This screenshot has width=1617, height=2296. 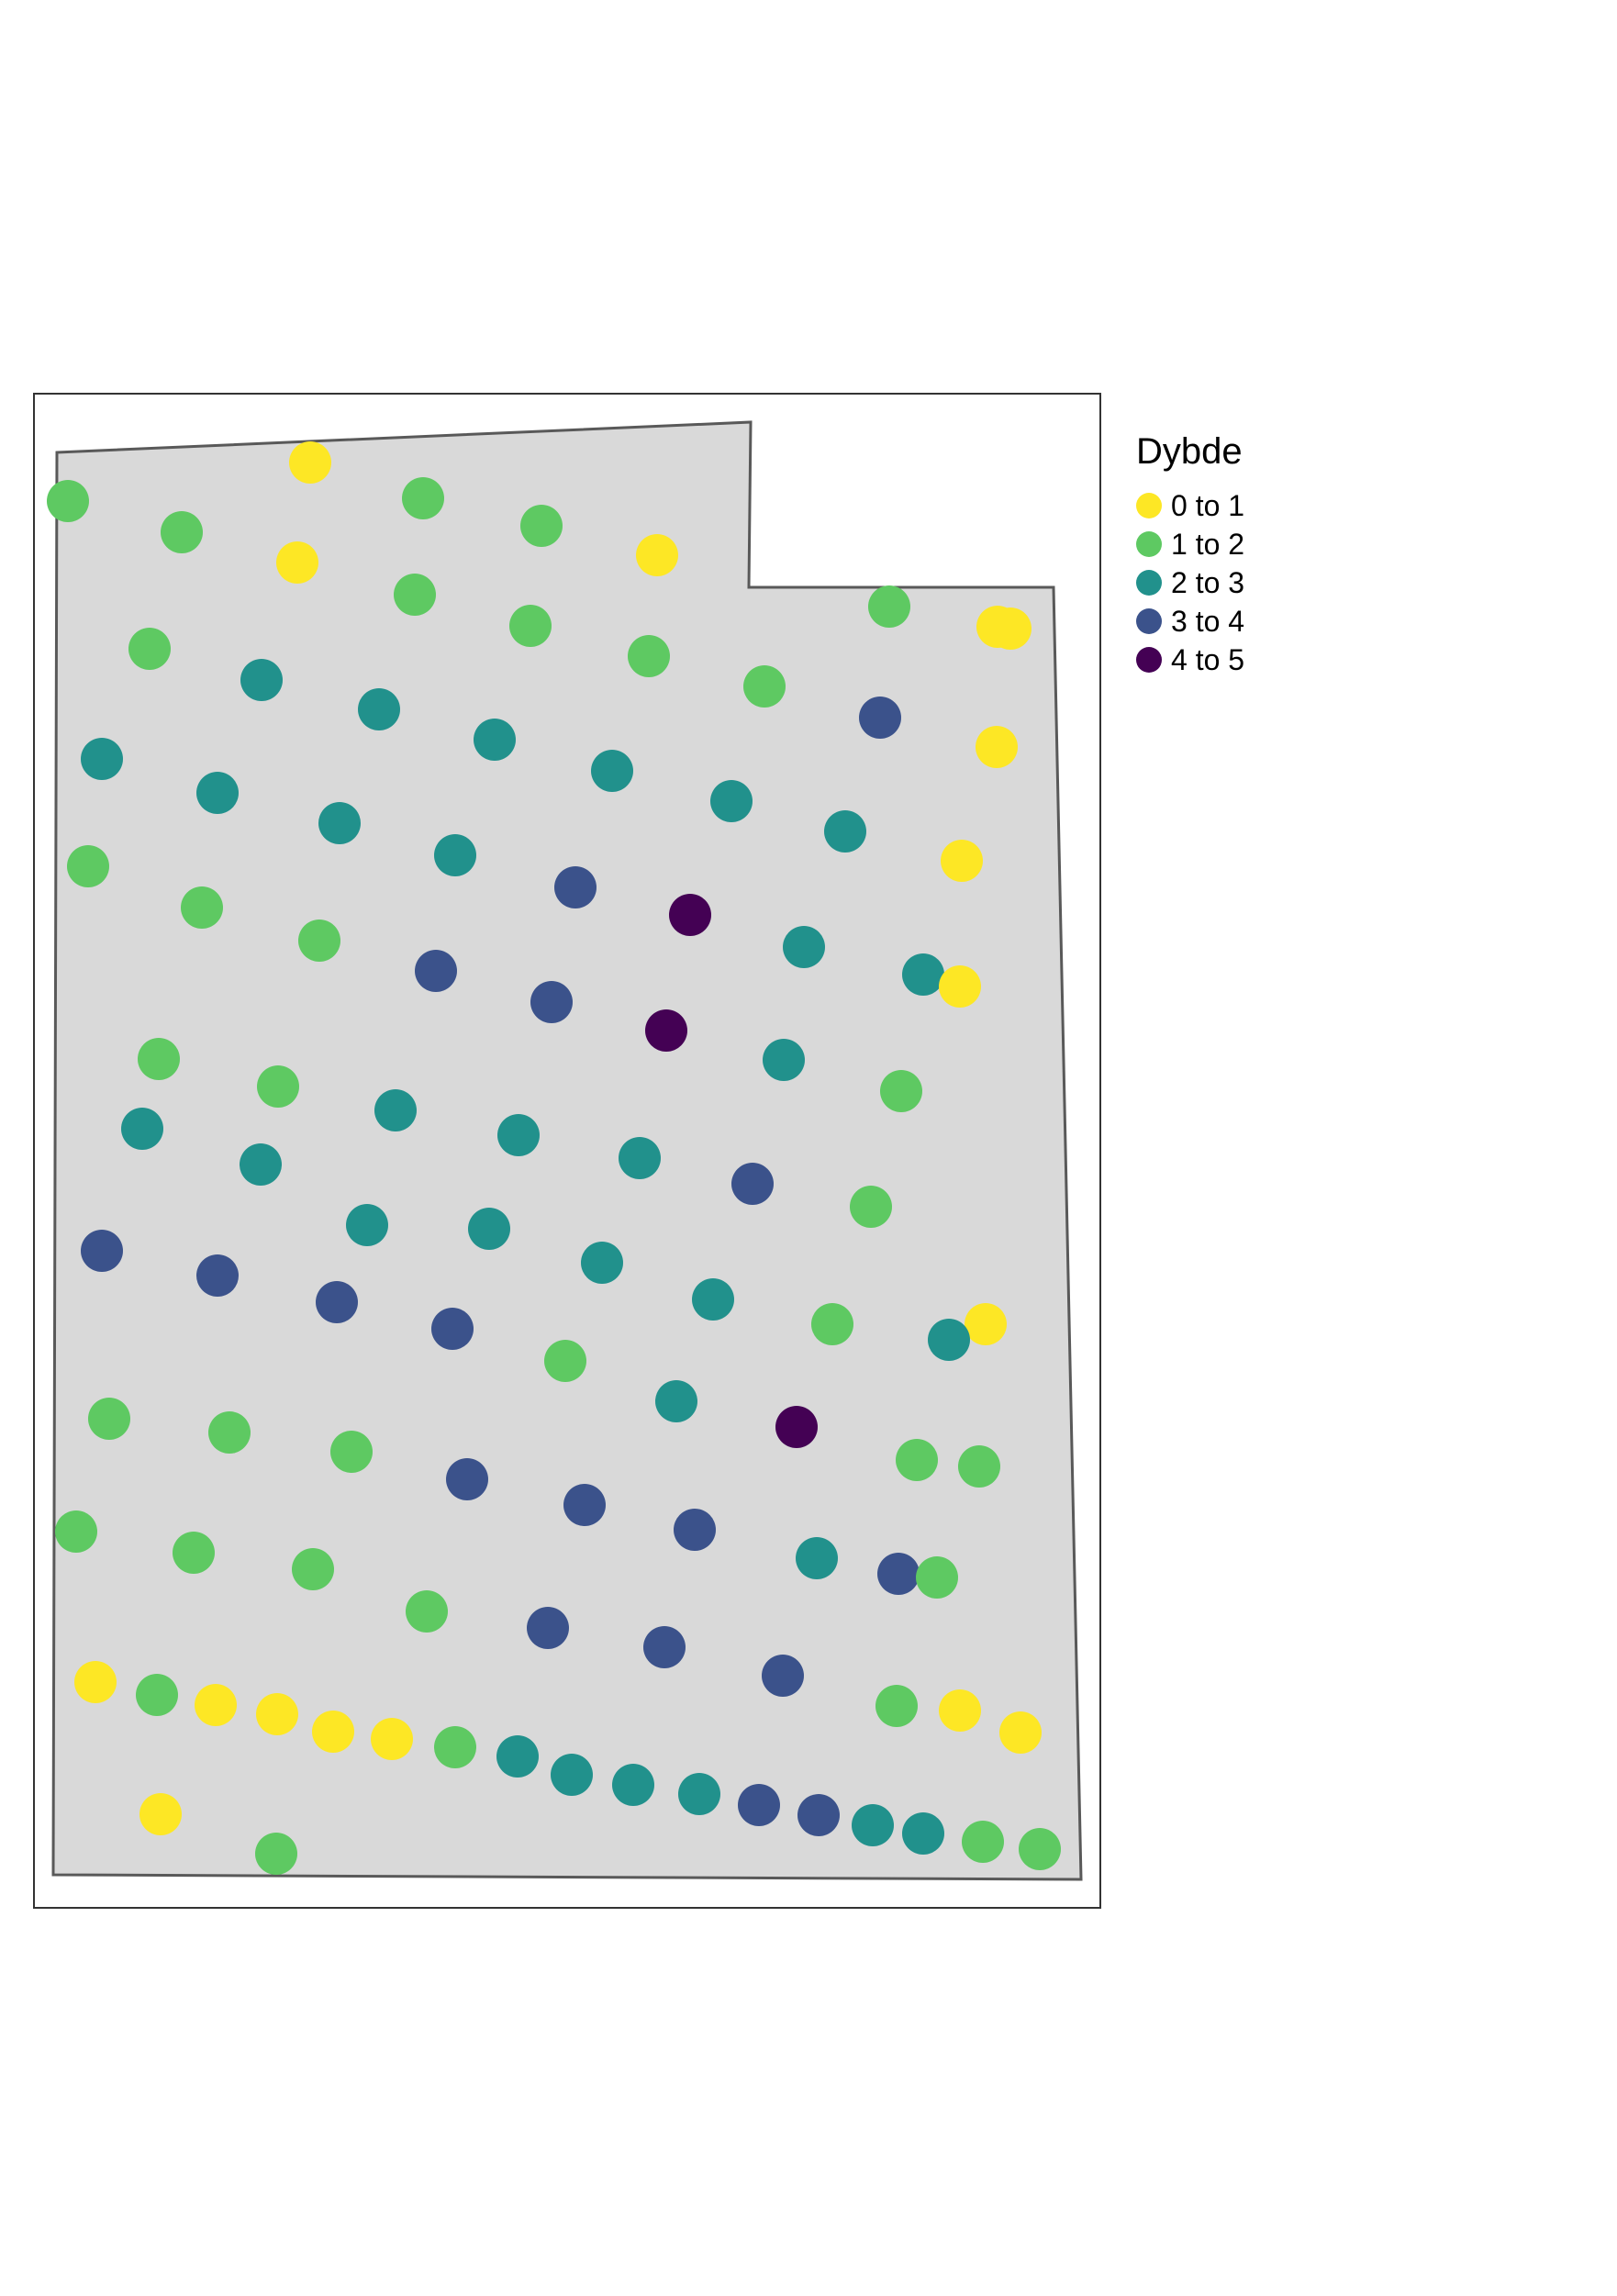 I want to click on legend-label: 3 to 4, so click(x=1208, y=621).